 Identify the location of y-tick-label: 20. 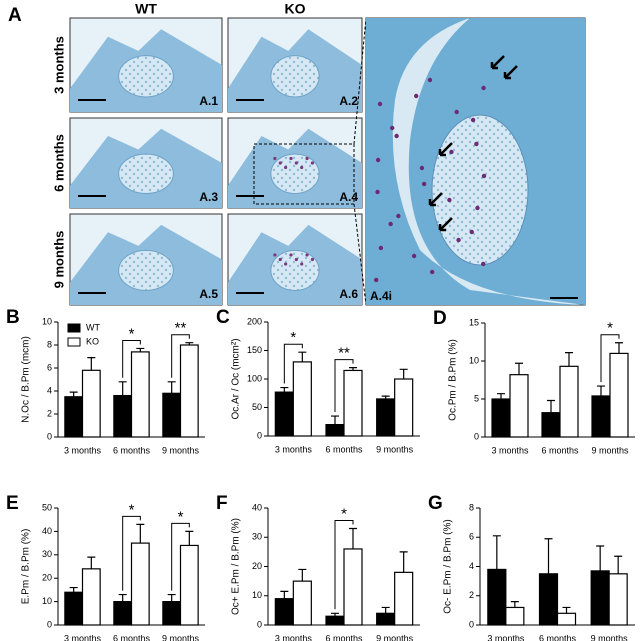
(47, 578).